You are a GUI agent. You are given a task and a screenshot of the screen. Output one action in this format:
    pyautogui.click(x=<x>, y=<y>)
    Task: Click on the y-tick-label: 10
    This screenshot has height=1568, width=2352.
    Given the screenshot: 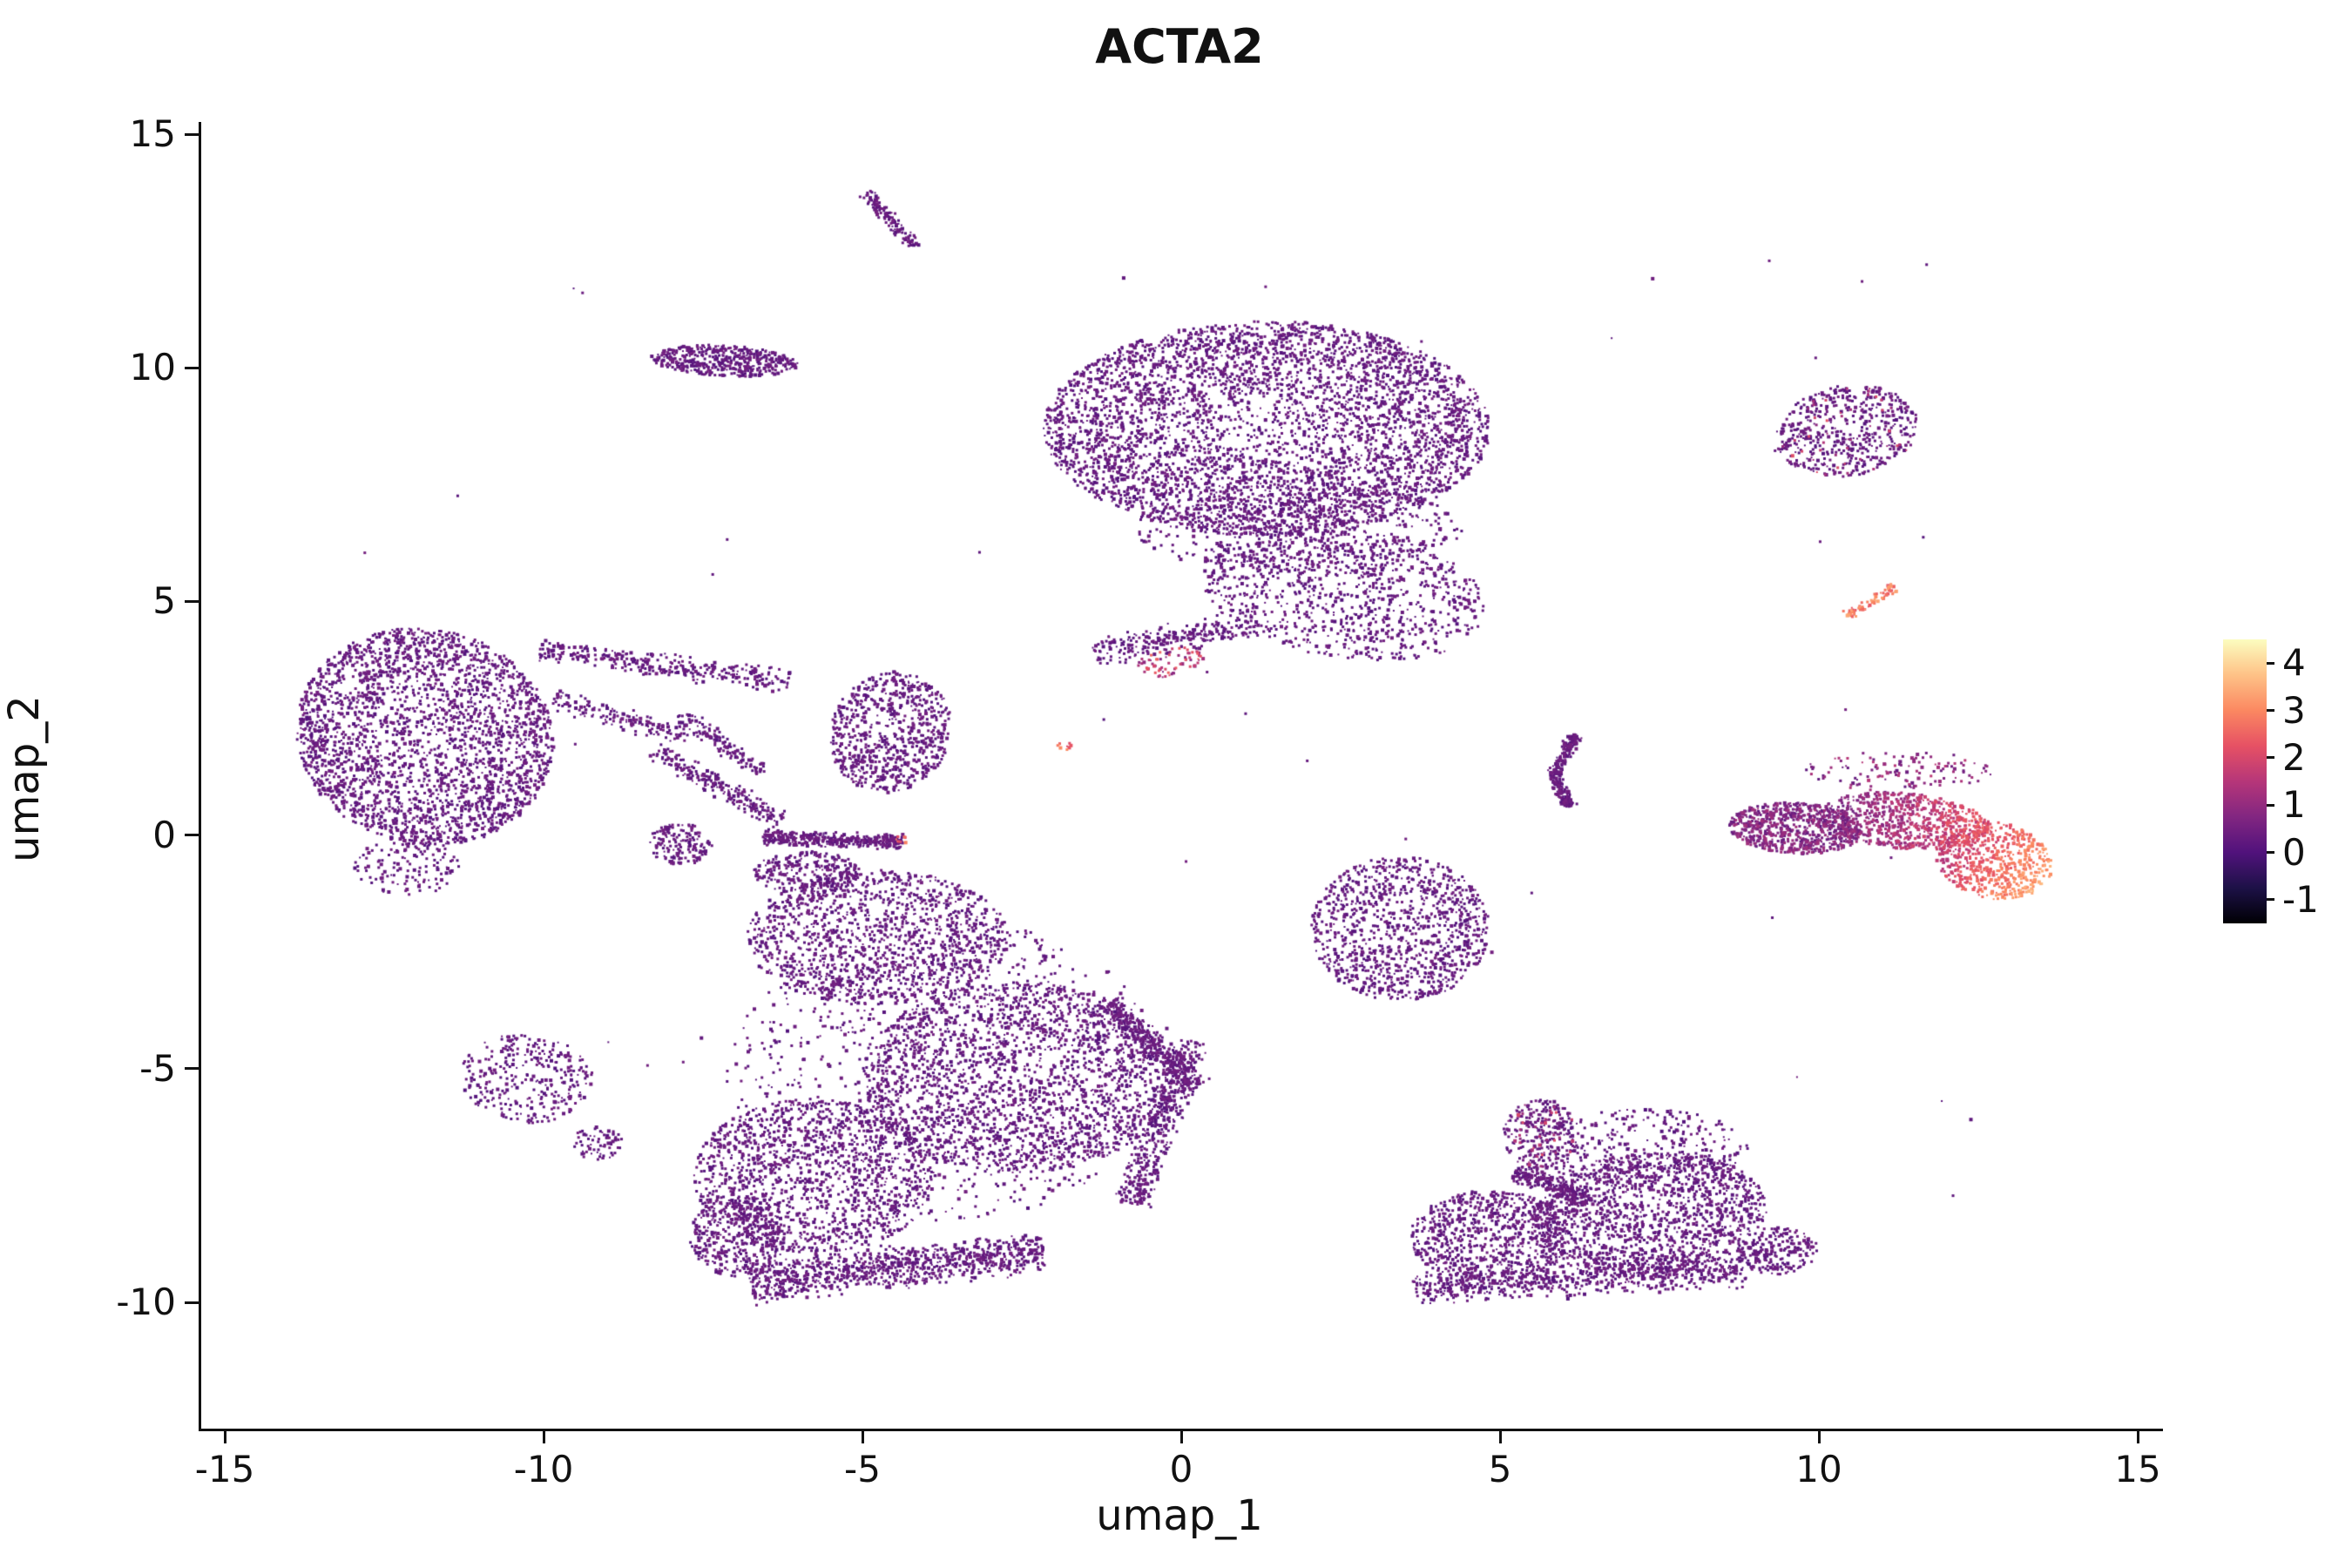 What is the action you would take?
    pyautogui.click(x=152, y=367)
    